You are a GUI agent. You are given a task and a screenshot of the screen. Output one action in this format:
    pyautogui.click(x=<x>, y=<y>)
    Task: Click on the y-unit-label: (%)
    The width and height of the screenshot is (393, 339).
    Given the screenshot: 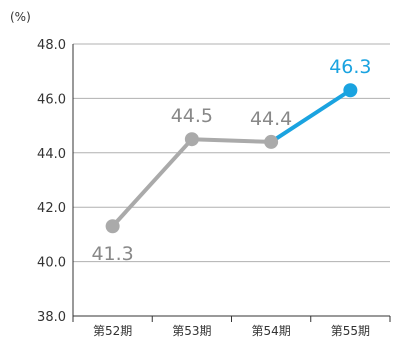 What is the action you would take?
    pyautogui.click(x=20, y=17)
    